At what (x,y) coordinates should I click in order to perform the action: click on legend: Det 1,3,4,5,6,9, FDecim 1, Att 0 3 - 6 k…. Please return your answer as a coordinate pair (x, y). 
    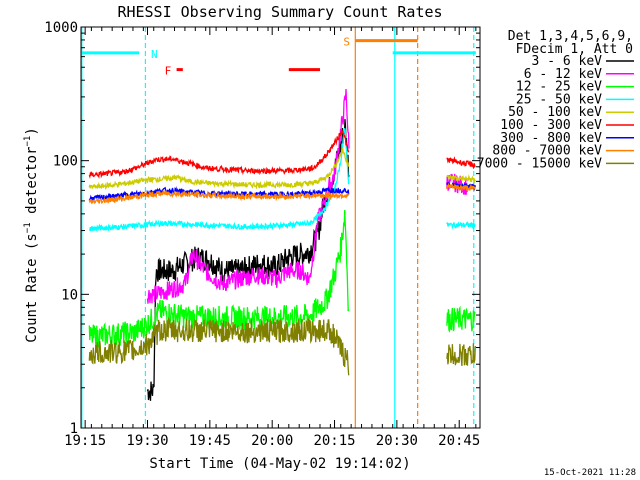
    Looking at the image, I should click on (555, 100).